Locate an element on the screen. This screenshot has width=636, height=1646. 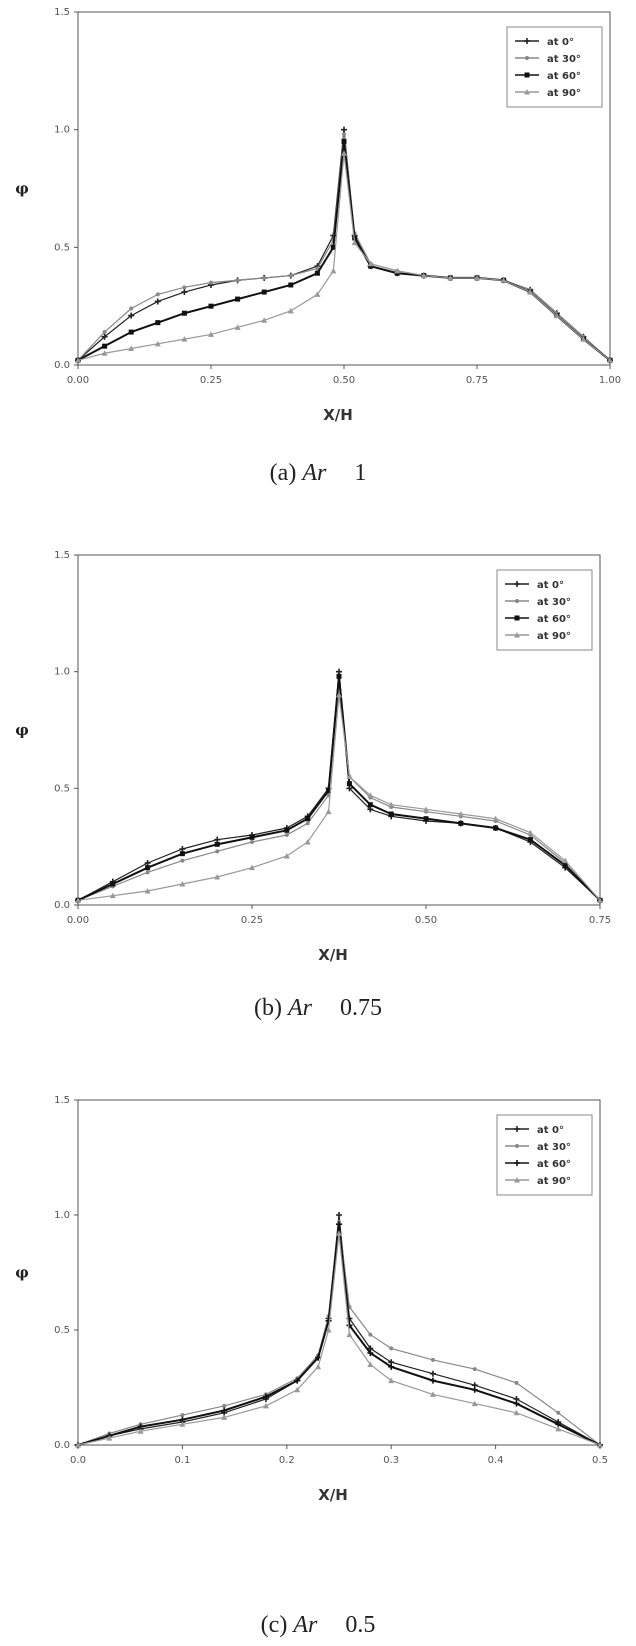
caption-value: 1 is located at coordinates (360, 473).